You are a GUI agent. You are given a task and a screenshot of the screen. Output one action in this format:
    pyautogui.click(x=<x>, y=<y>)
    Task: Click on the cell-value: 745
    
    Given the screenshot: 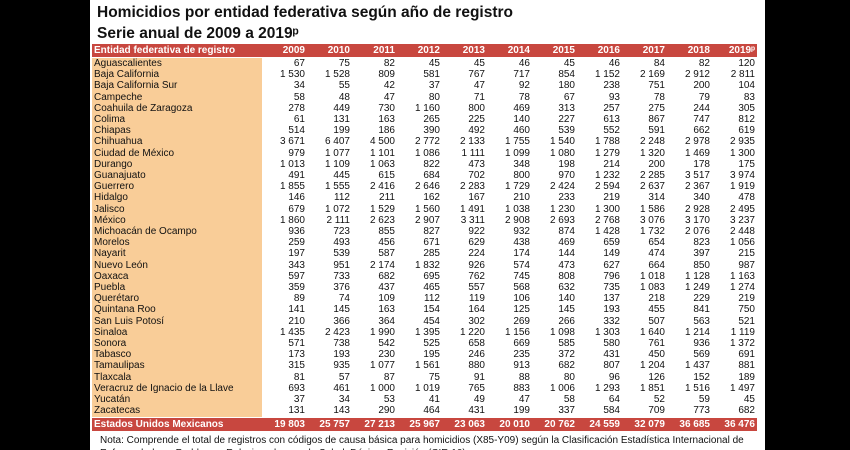 What is the action you would take?
    pyautogui.click(x=521, y=276)
    